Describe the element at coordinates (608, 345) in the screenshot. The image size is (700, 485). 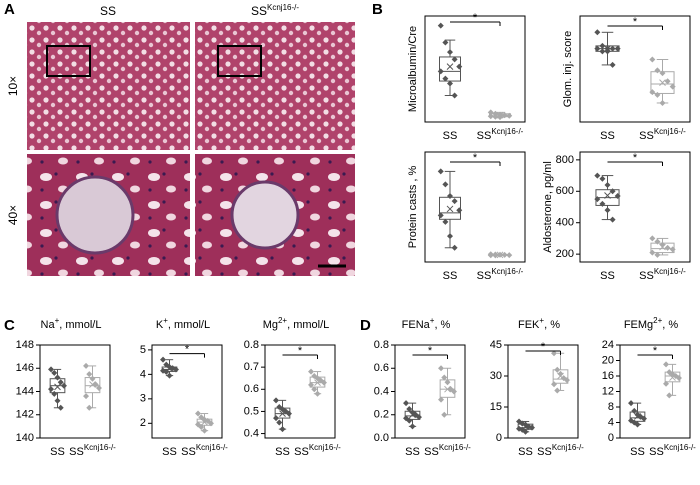
I see `y-tick-label: 24` at that location.